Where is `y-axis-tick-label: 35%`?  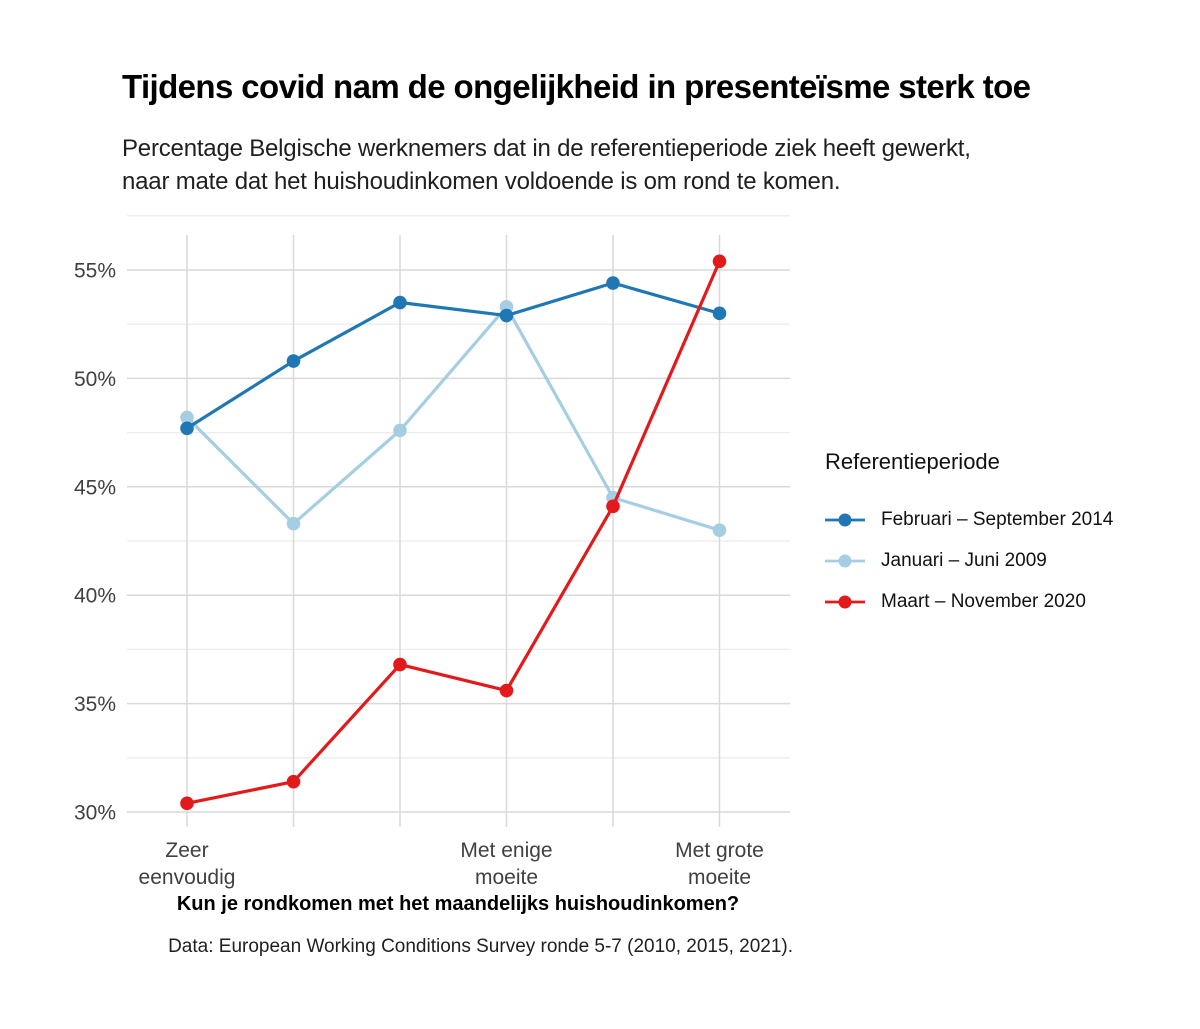
y-axis-tick-label: 35% is located at coordinates (95, 704).